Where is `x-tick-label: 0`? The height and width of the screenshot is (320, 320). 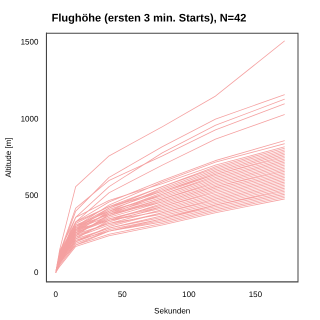 x-tick-label: 0 is located at coordinates (55, 294).